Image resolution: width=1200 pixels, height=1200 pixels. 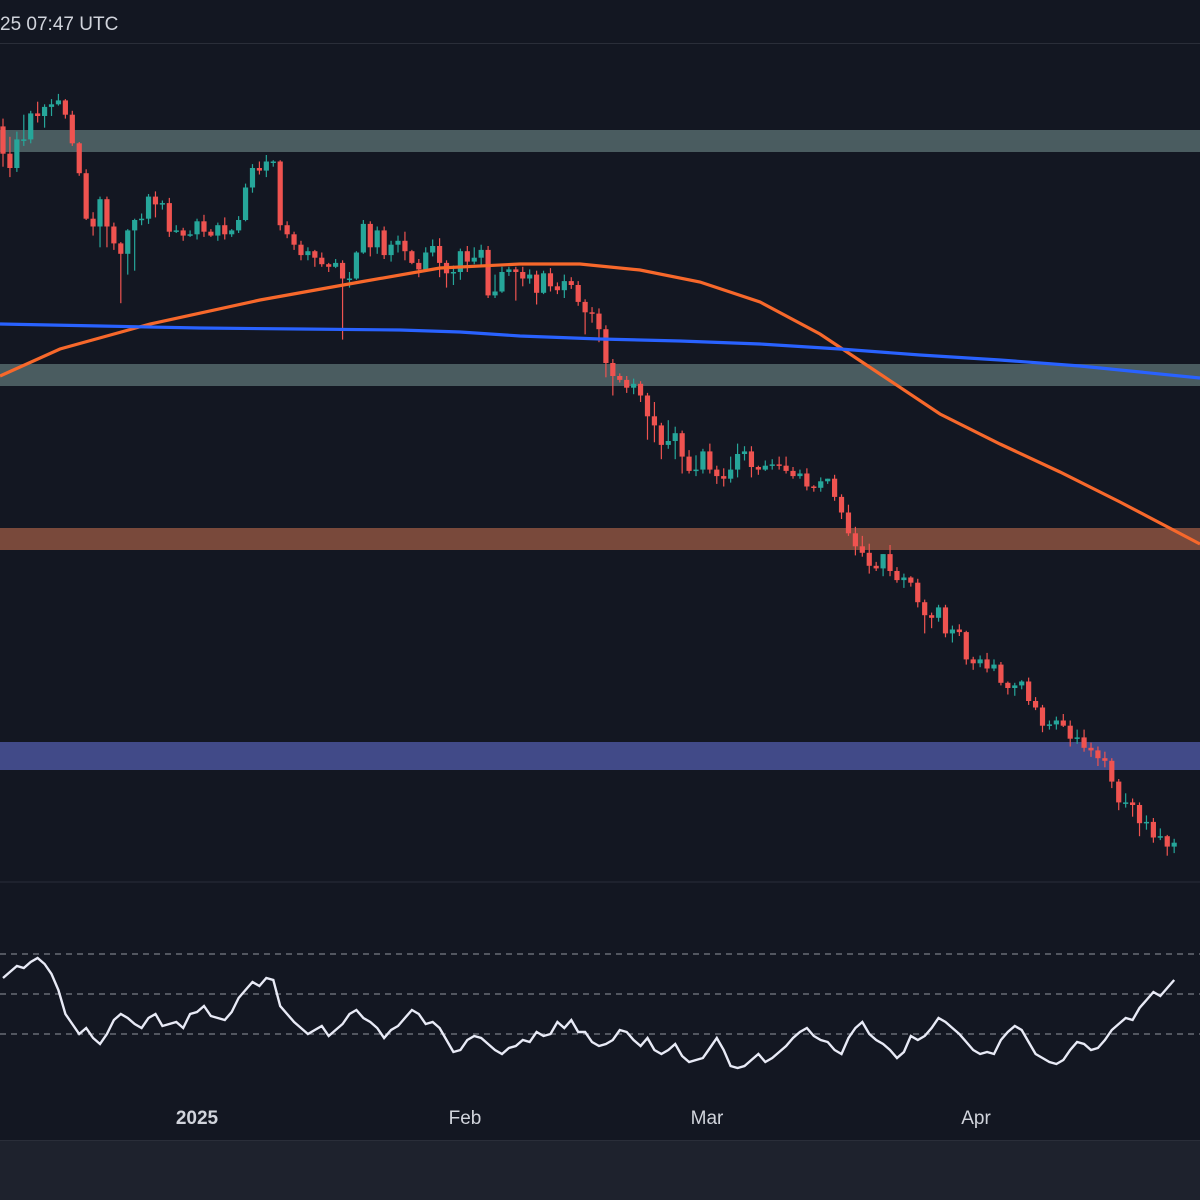 What do you see at coordinates (600, 1120) in the screenshot?
I see `time-axis: 2025 Feb Mar Apr` at bounding box center [600, 1120].